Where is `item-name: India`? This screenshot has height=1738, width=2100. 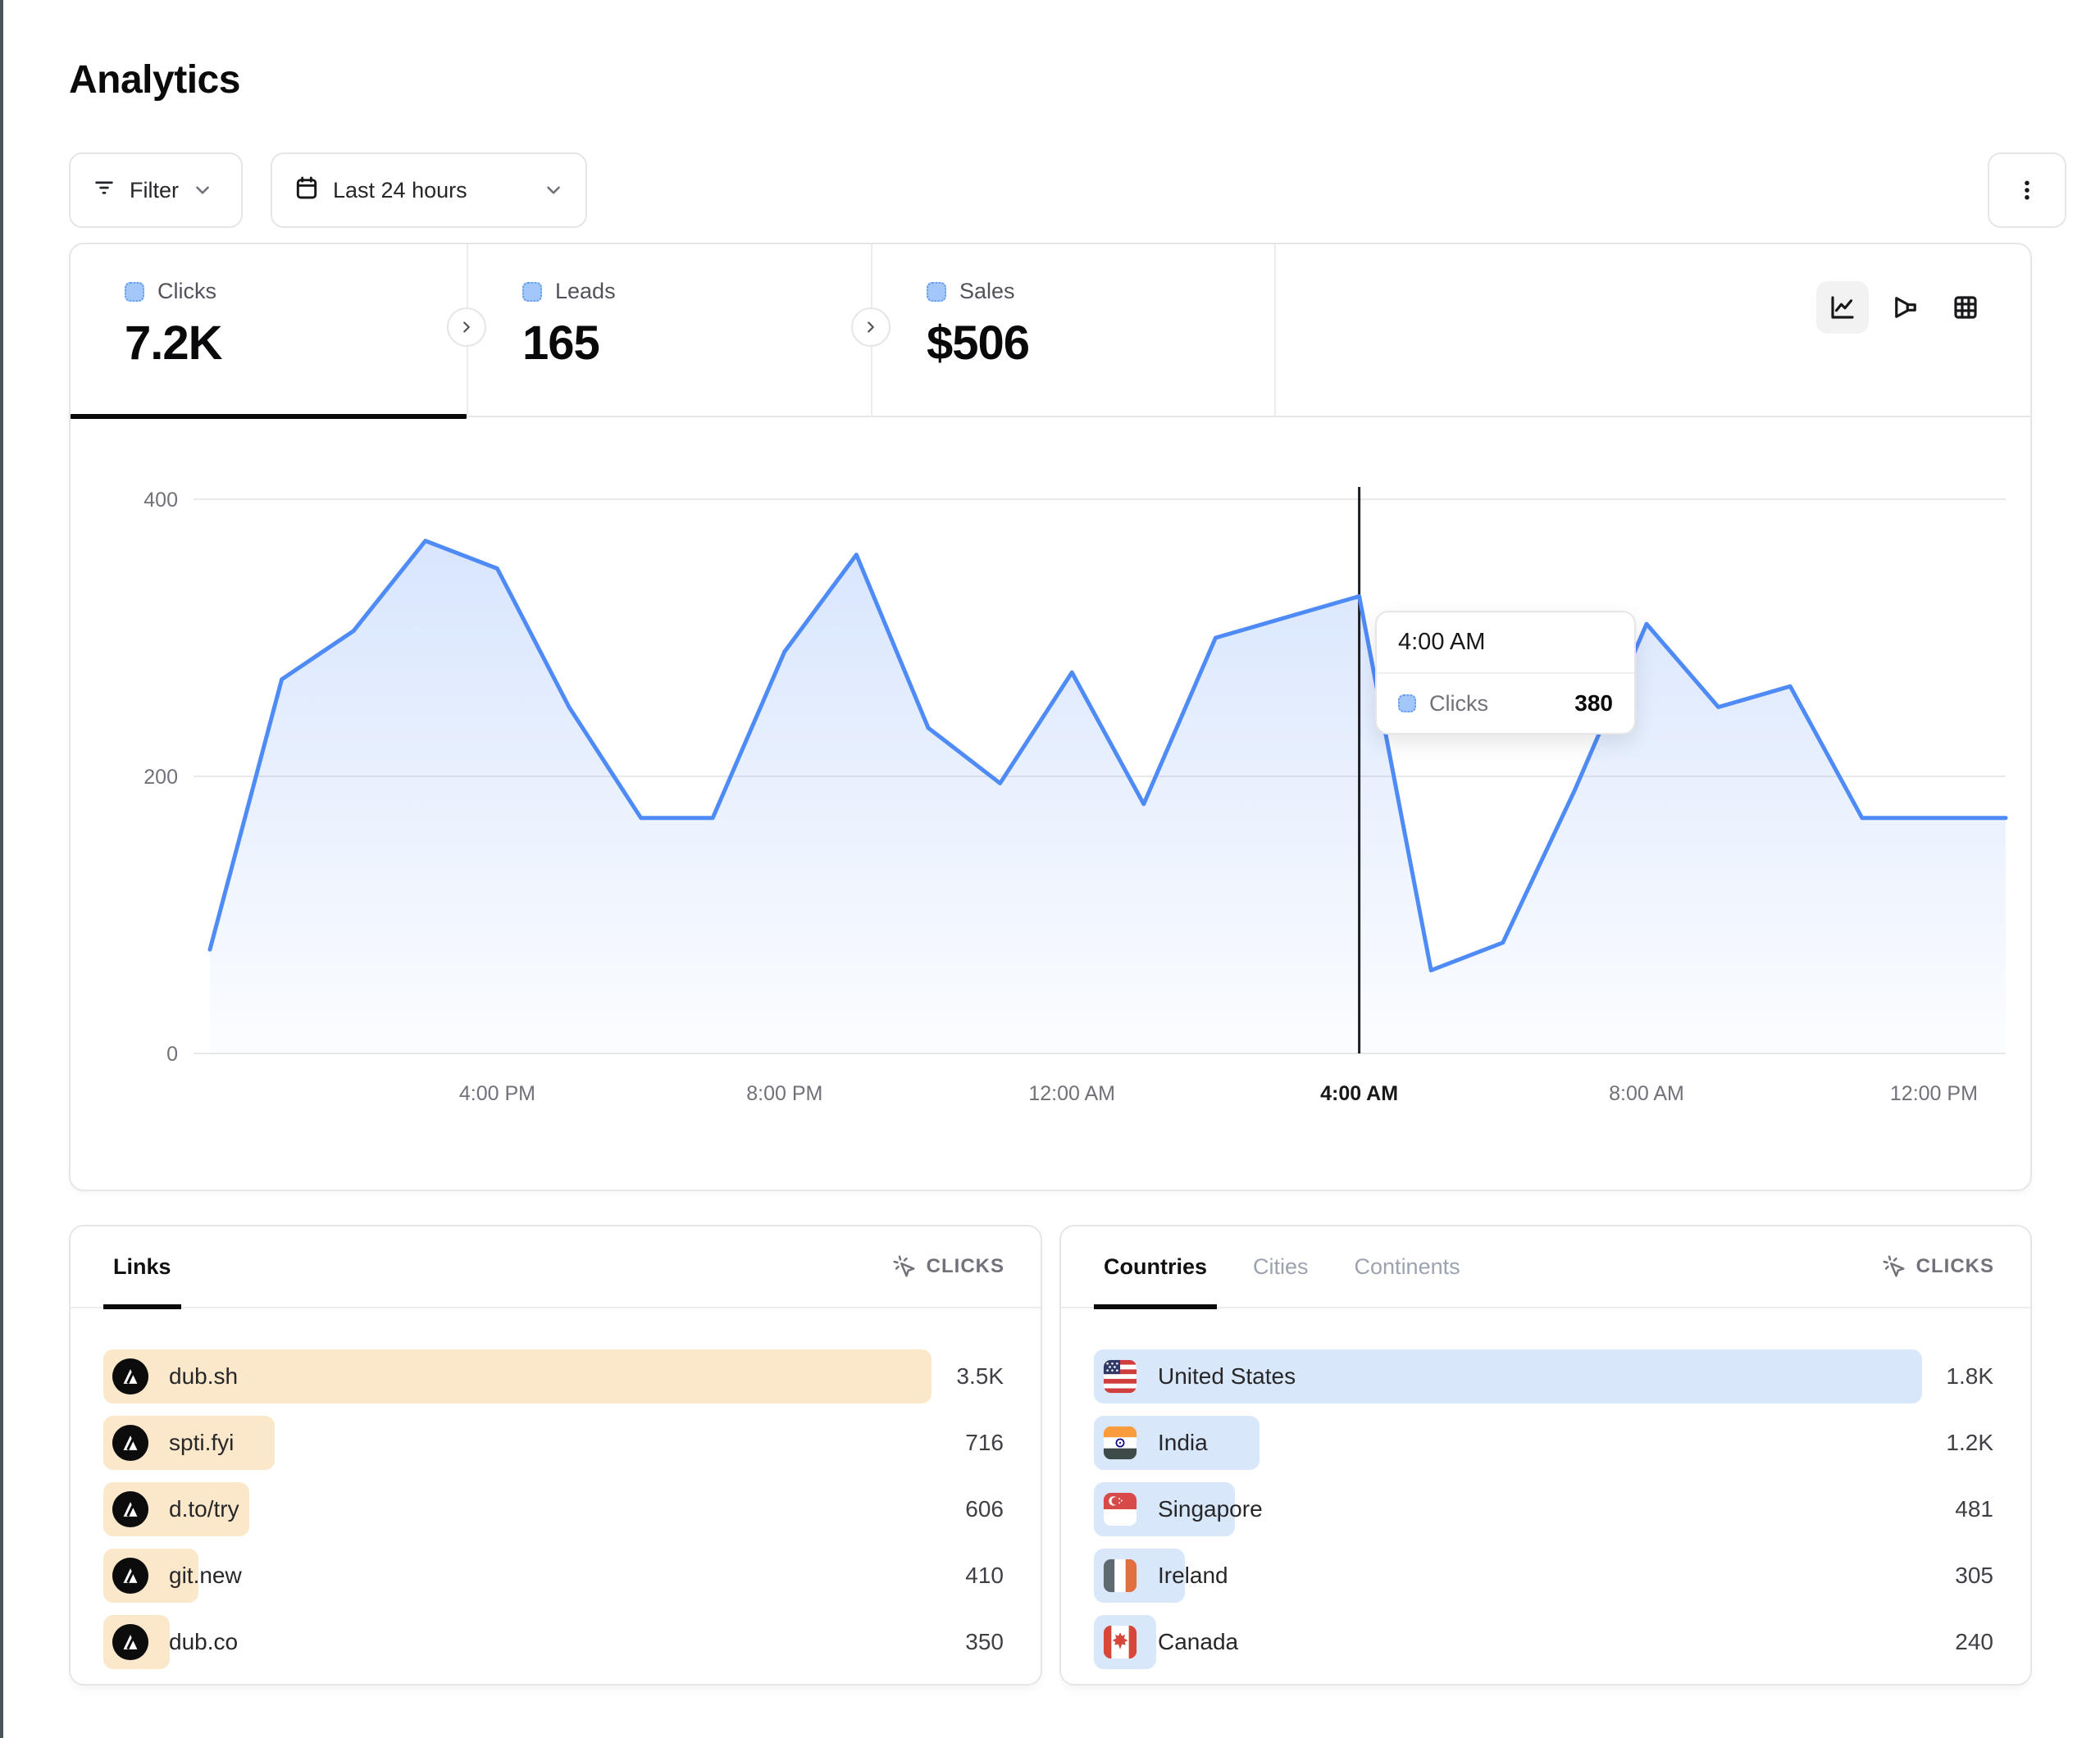 item-name: India is located at coordinates (1183, 1442).